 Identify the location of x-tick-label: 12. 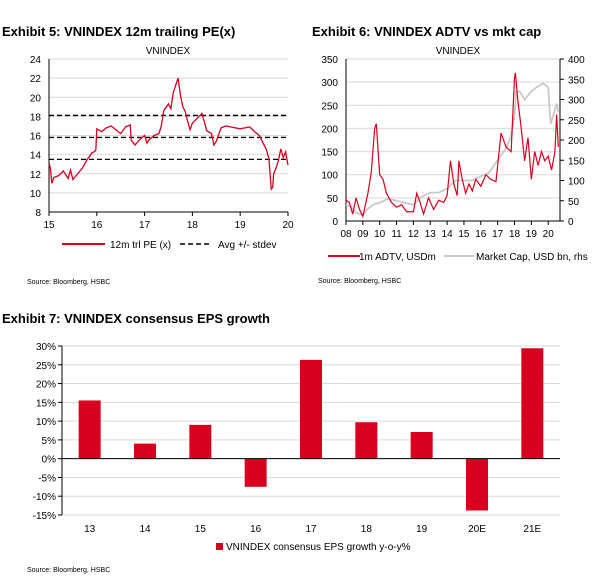
(414, 234).